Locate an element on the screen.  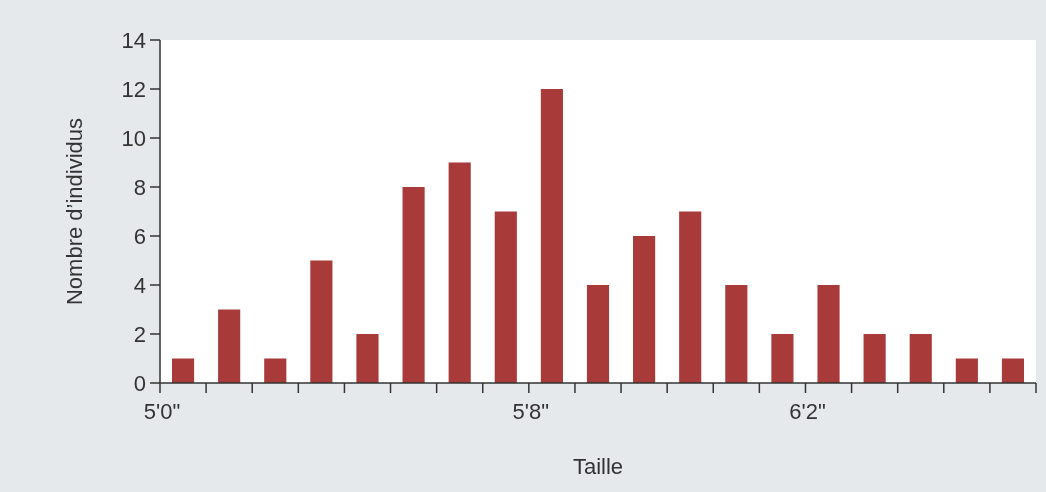
y-tick-label: 14 is located at coordinates (133, 40).